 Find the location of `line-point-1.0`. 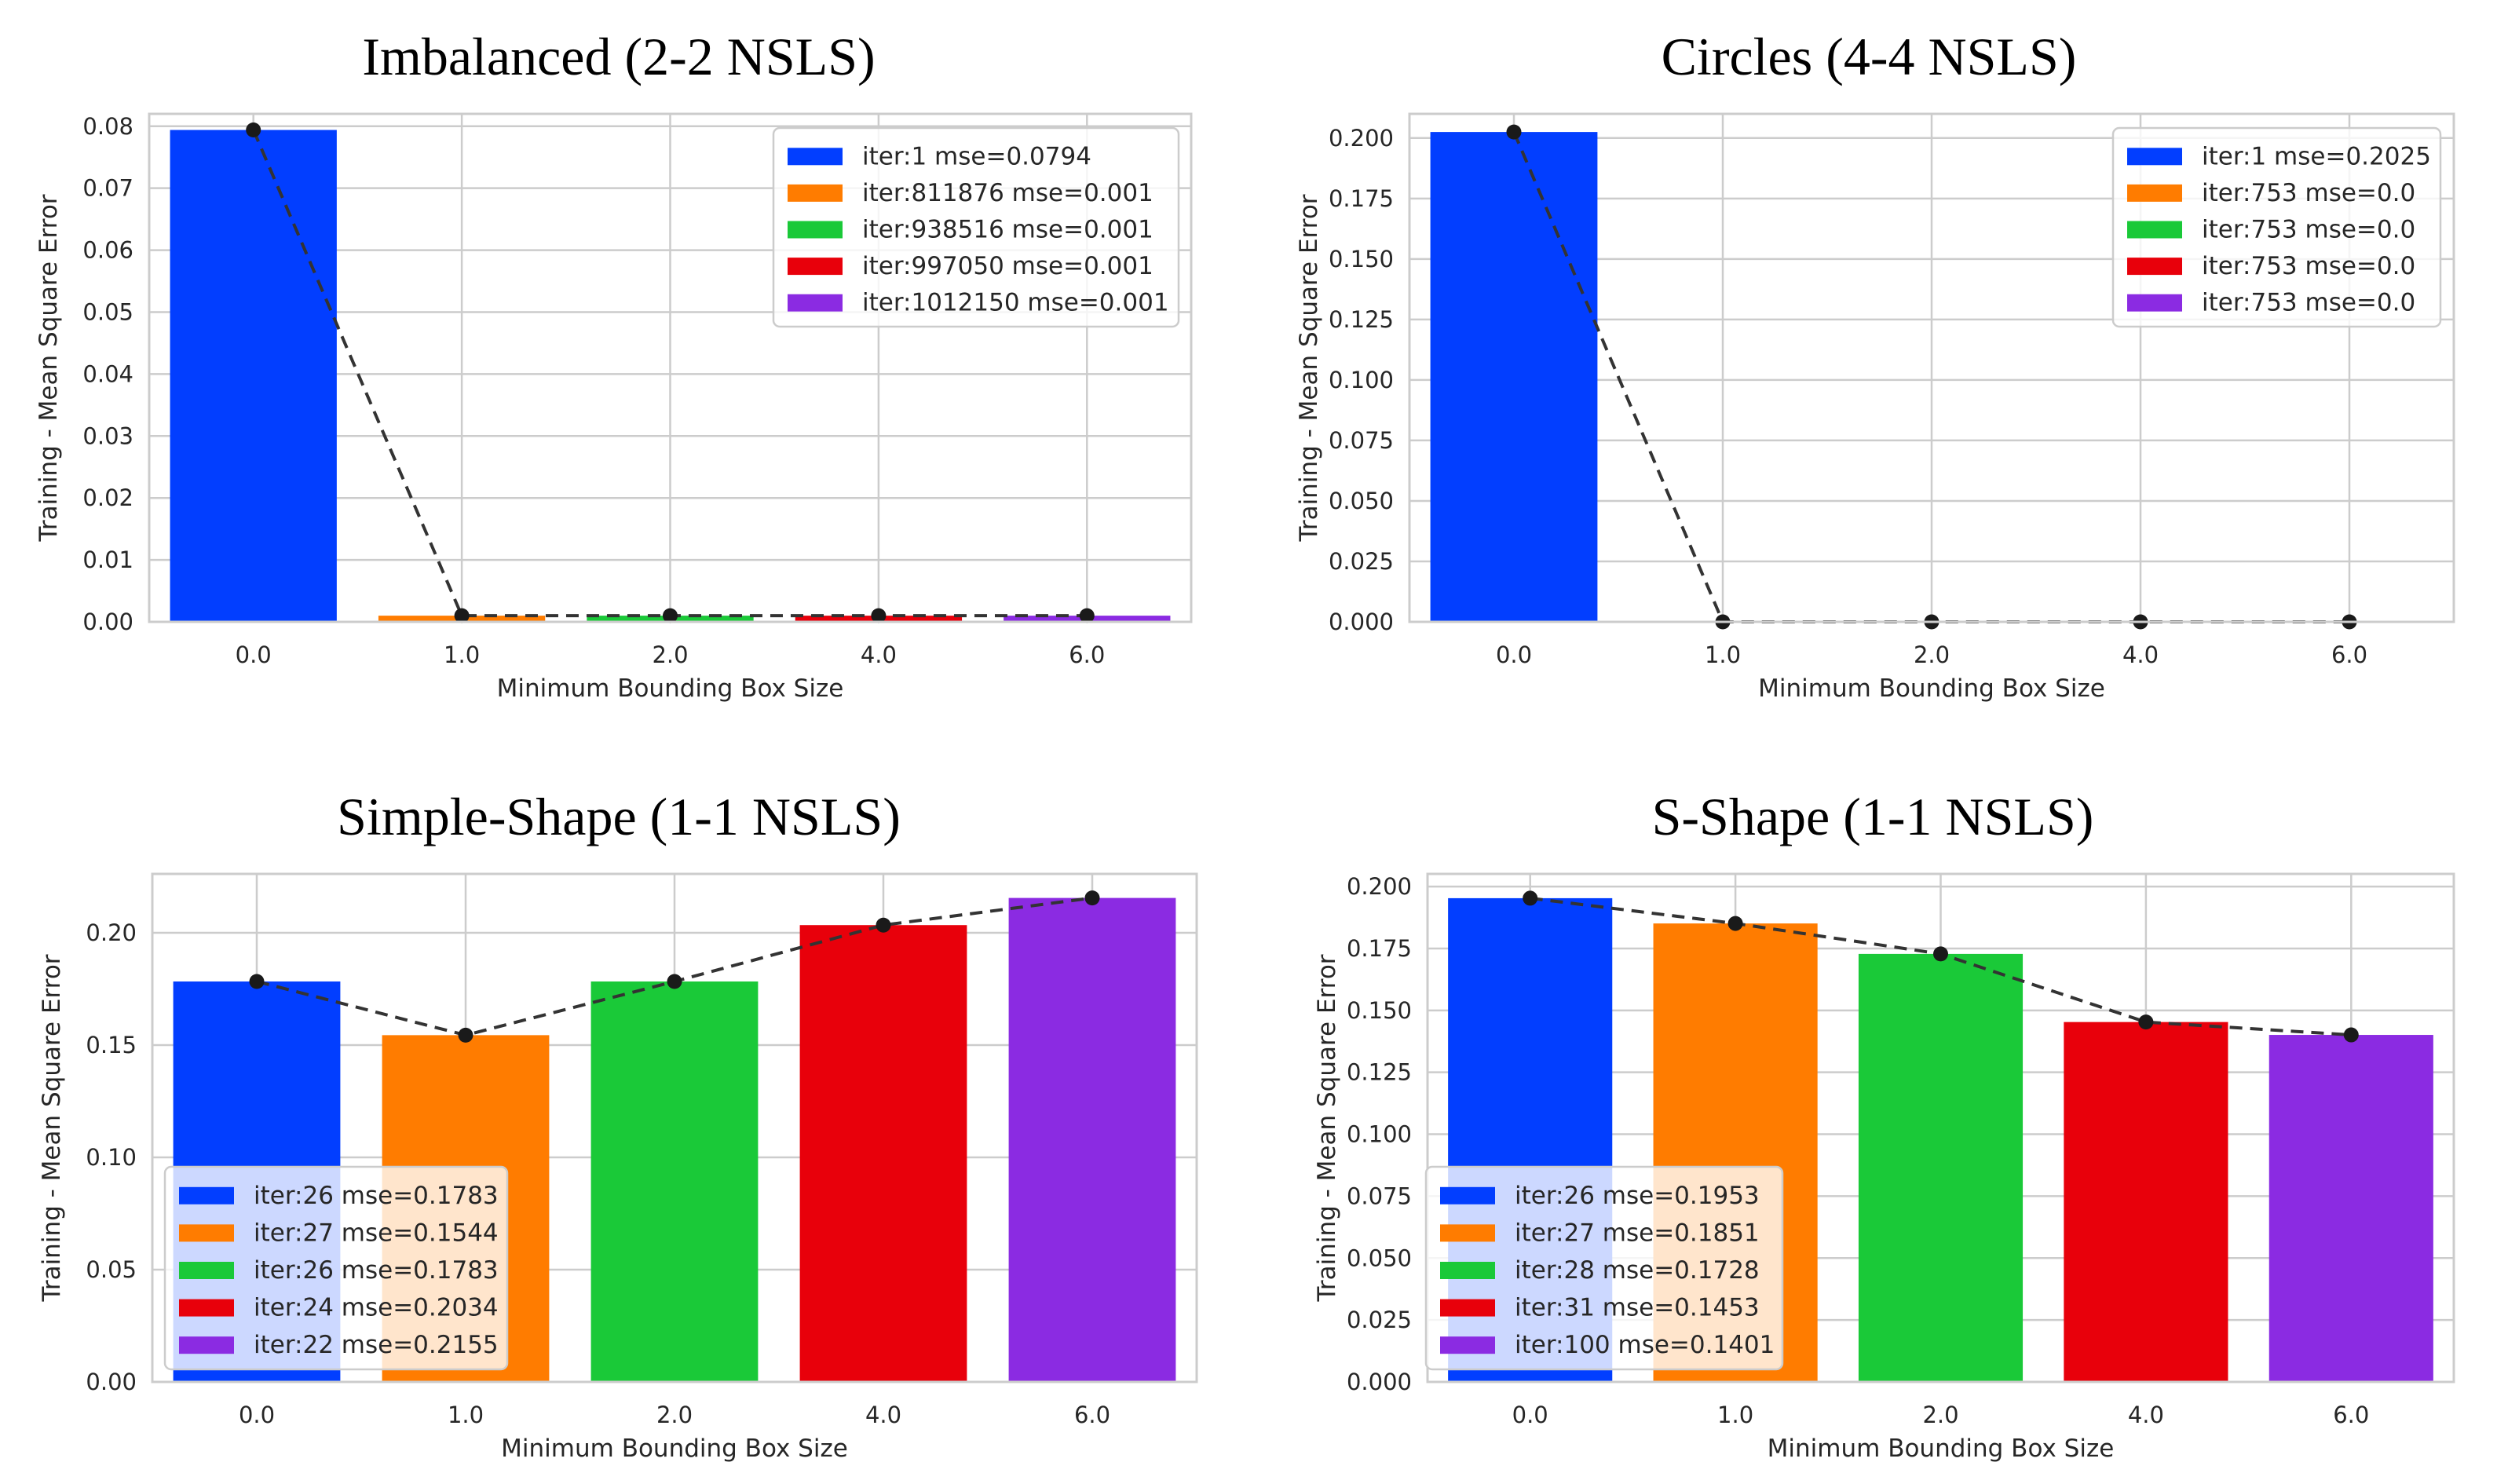

line-point-1.0 is located at coordinates (462, 615).